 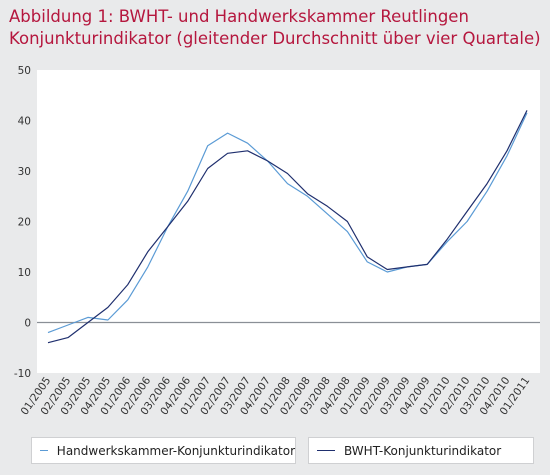 I want to click on legend-label-hwk: Handwerkskammer-Konjunkturindikator, so click(x=175, y=450).